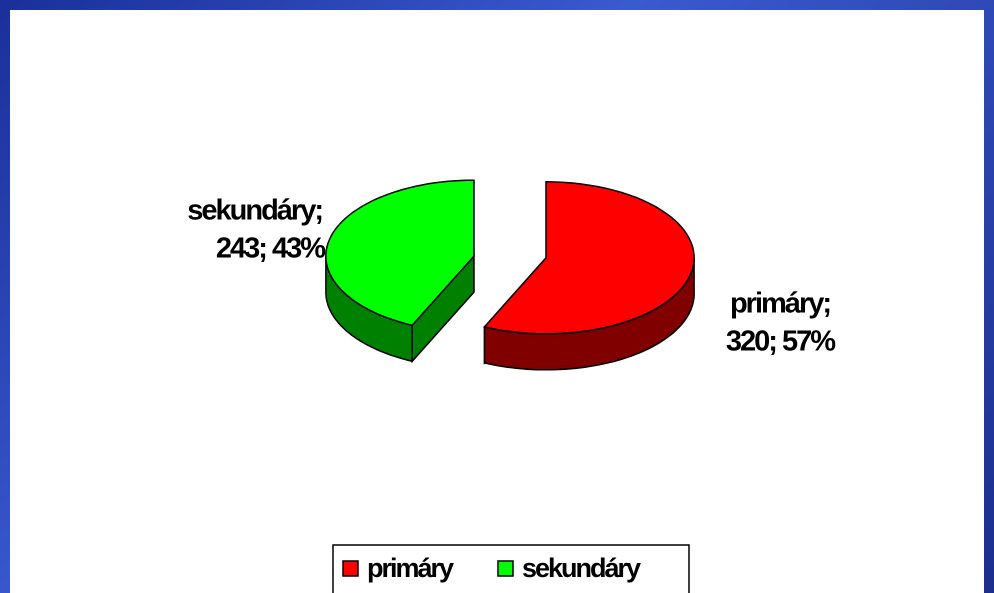 The height and width of the screenshot is (593, 994). I want to click on data-label: 243; 43%, so click(271, 249).